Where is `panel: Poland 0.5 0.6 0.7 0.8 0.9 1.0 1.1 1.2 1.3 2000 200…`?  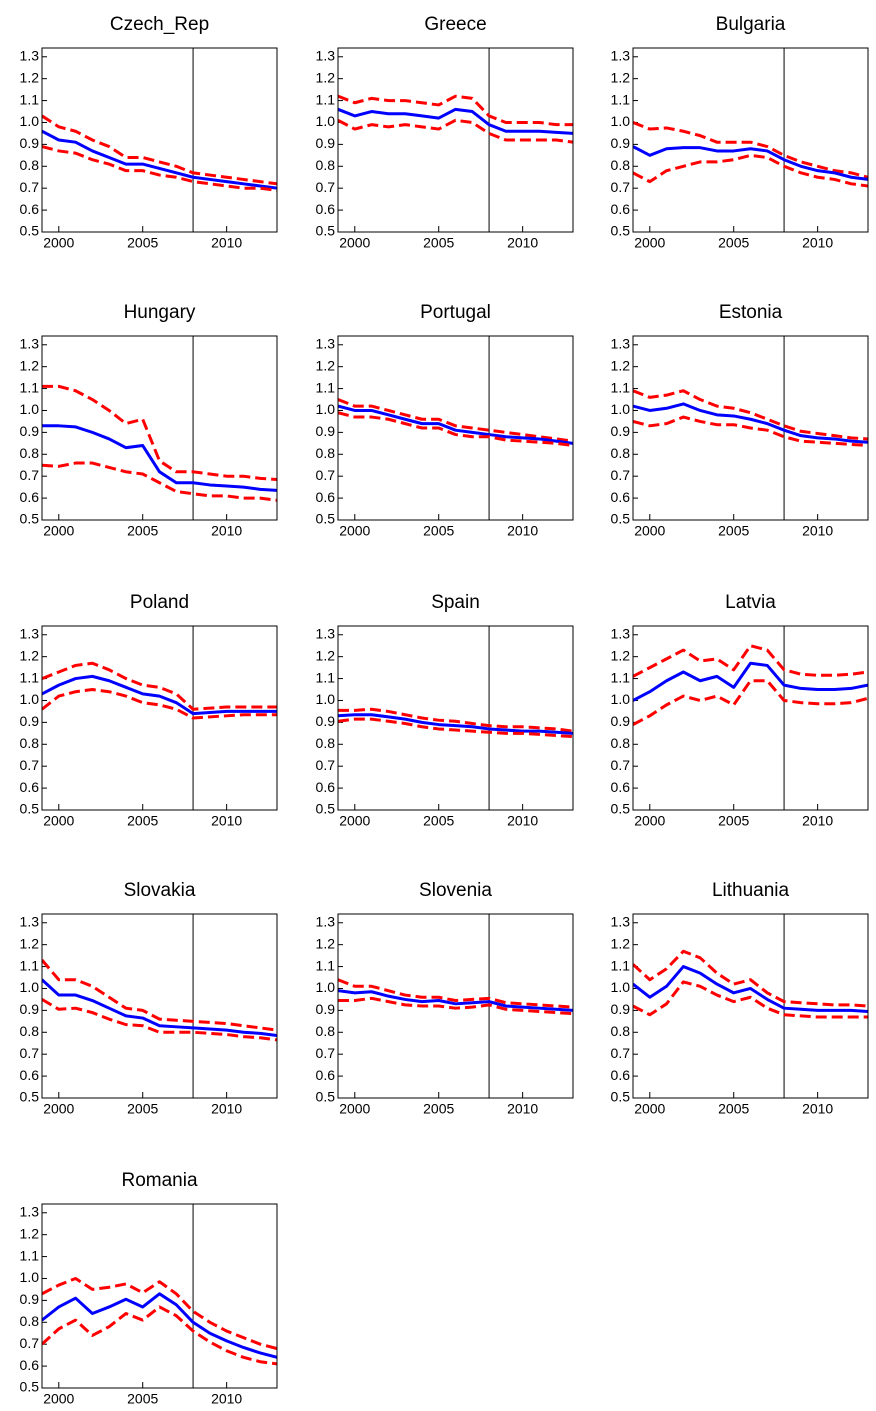 panel: Poland 0.5 0.6 0.7 0.8 0.9 1.0 1.1 1.2 1.3 2000 200… is located at coordinates (149, 710).